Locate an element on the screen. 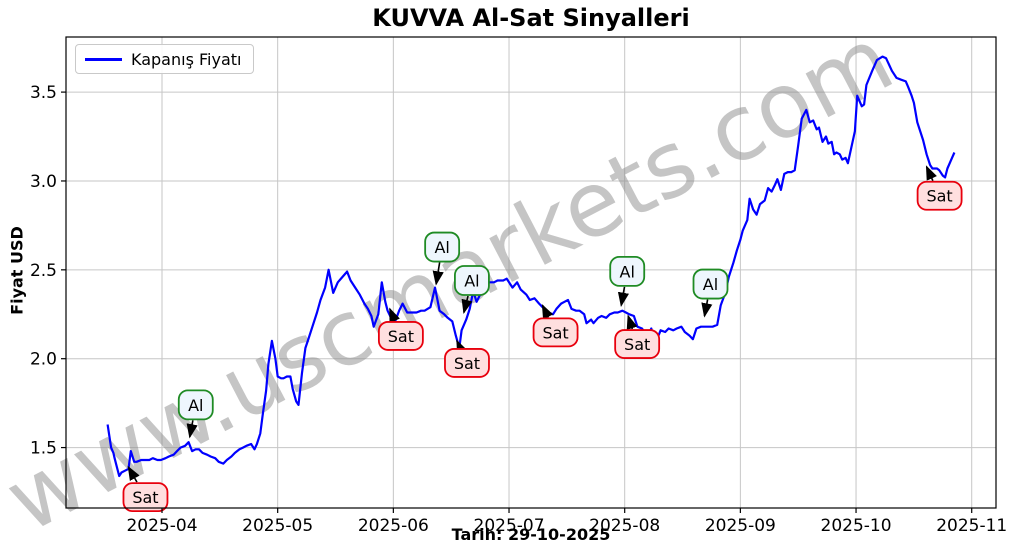  x-tick-label: 2025-09 is located at coordinates (740, 526).